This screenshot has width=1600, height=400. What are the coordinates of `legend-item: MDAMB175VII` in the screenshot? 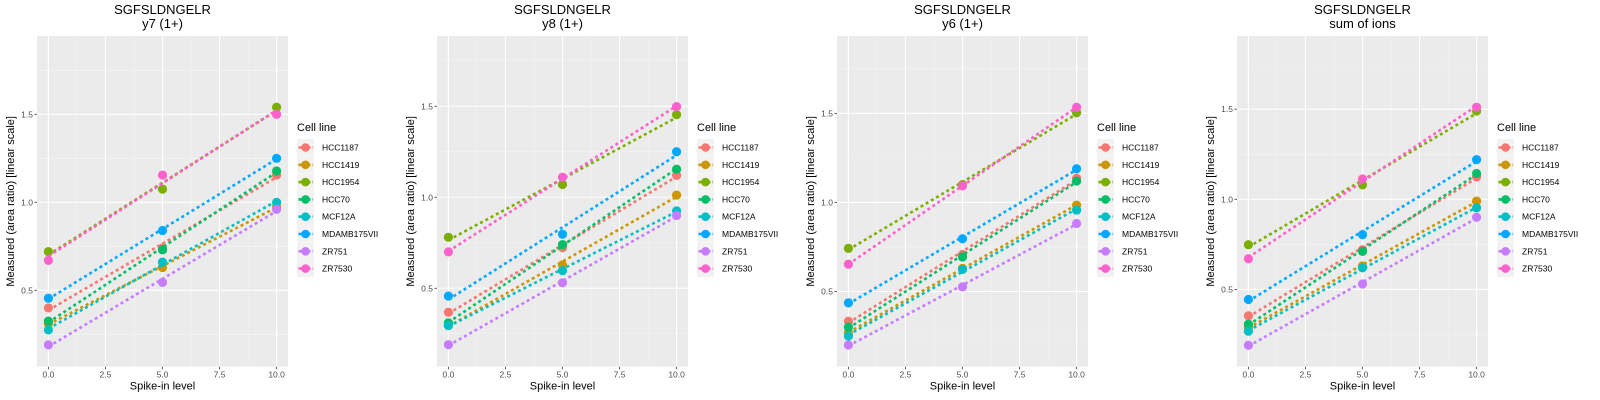 It's located at (1537, 234).